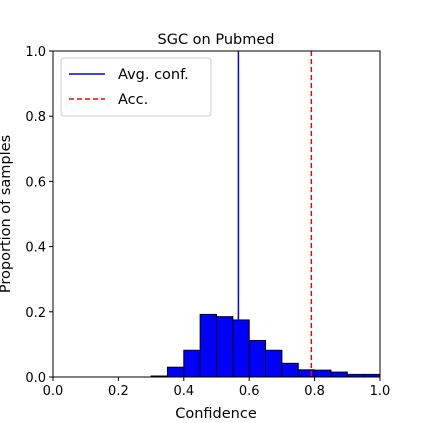 The height and width of the screenshot is (423, 423). What do you see at coordinates (35, 52) in the screenshot?
I see `y-tick-label: 1.0` at bounding box center [35, 52].